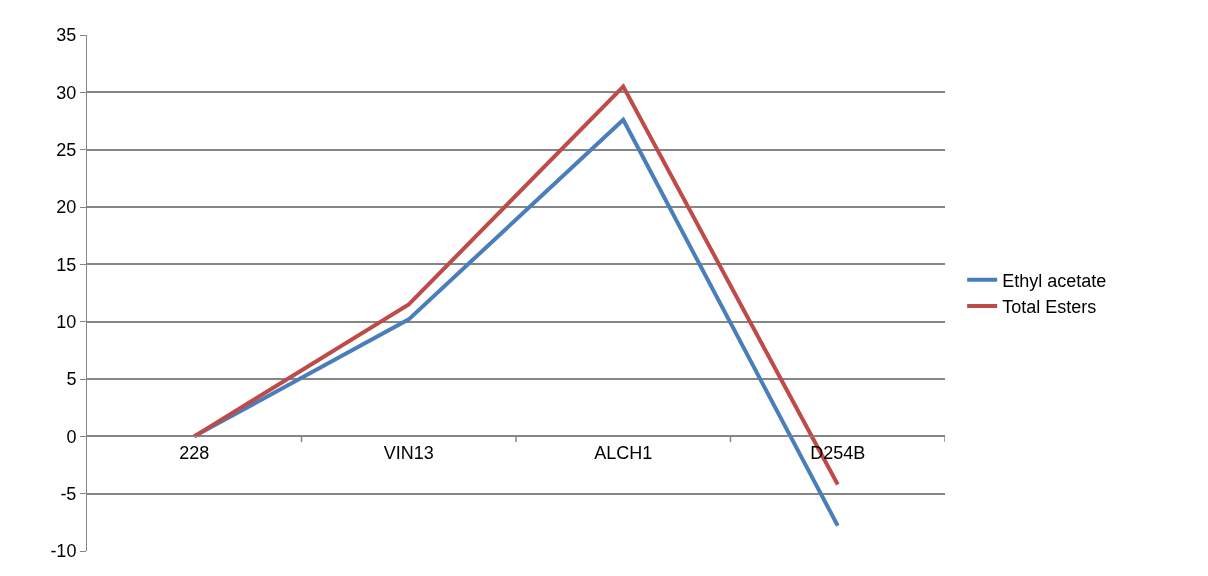 The image size is (1208, 576). Describe the element at coordinates (71, 436) in the screenshot. I see `y-tick-label: 0` at that location.